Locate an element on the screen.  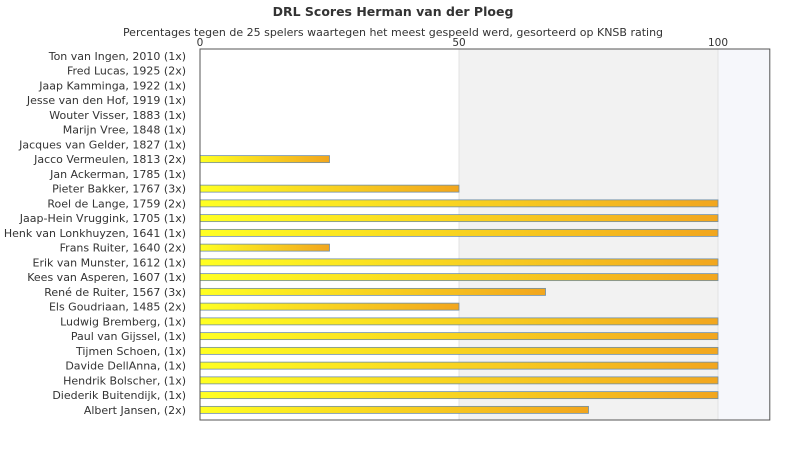
x-tick-label: 0 is located at coordinates (200, 43).